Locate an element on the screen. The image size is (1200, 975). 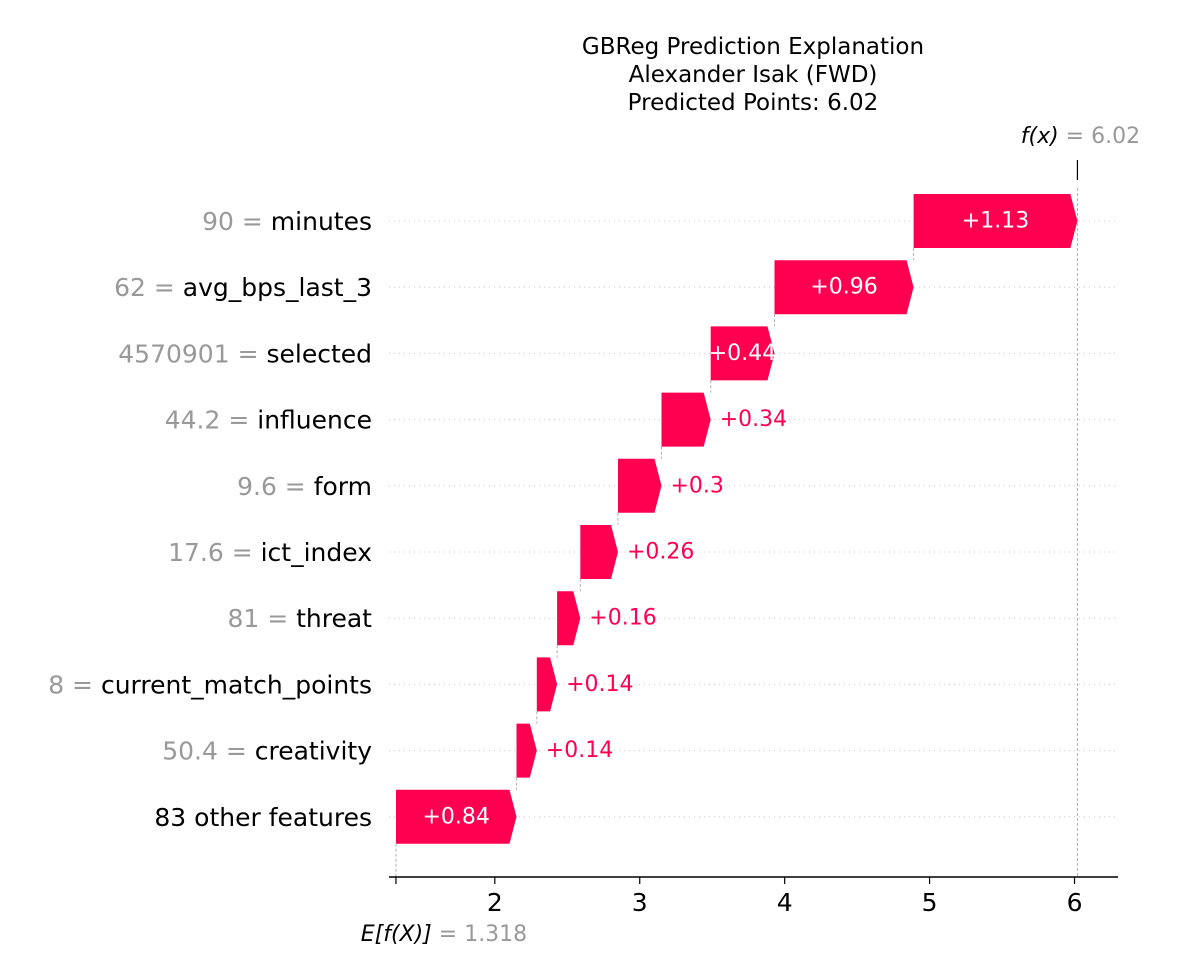
feature-name: influence is located at coordinates (314, 419).